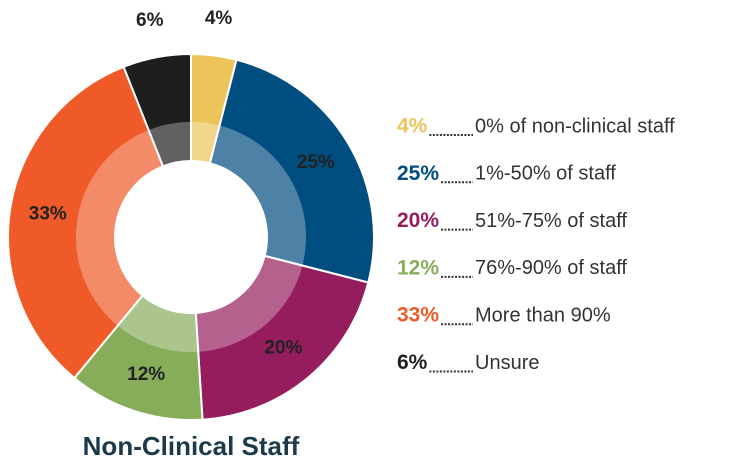 This screenshot has width=736, height=464. Describe the element at coordinates (146, 374) in the screenshot. I see `data-label: 12%` at that location.